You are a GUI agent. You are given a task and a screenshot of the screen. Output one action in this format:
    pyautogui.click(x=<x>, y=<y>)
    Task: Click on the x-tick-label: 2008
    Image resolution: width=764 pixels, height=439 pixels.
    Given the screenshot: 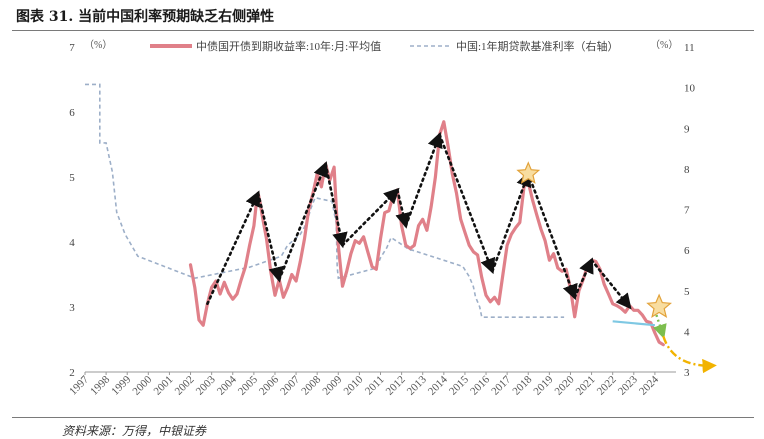 What is the action you would take?
    pyautogui.click(x=311, y=385)
    